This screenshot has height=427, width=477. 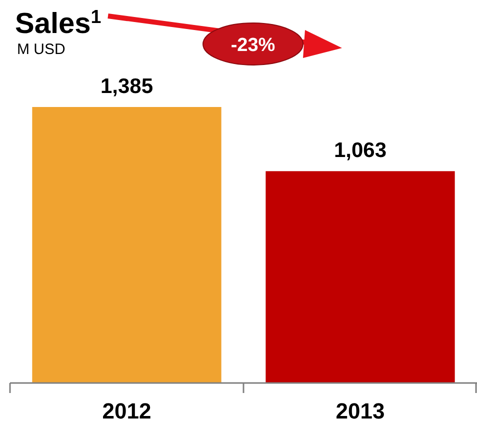 What do you see at coordinates (58, 23) in the screenshot?
I see `chart-title: Sales$^{1}$` at bounding box center [58, 23].